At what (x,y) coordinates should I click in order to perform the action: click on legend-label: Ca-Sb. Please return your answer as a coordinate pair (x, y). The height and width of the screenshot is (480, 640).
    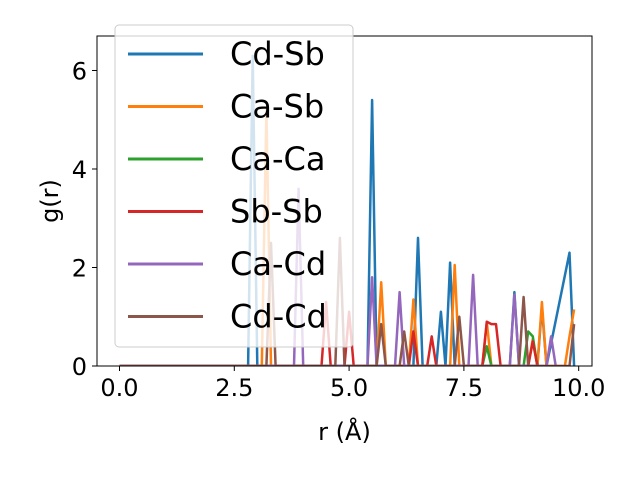
    Looking at the image, I should click on (277, 107).